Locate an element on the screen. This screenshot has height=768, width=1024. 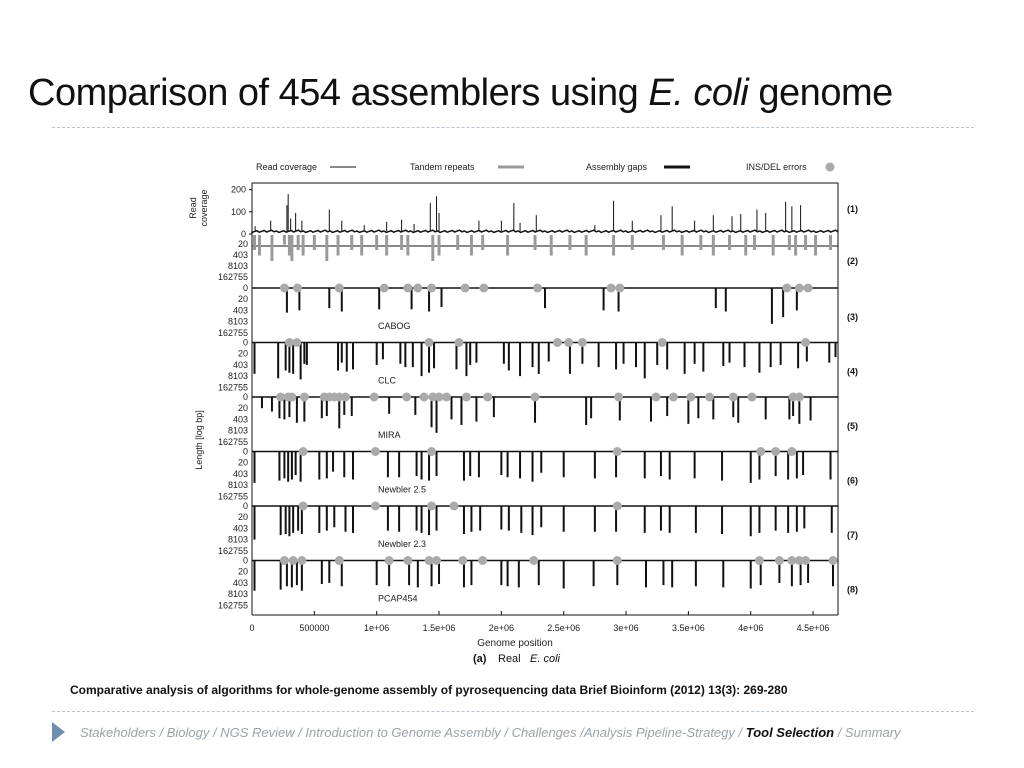
coverage-axis-label-line: coverage is located at coordinates (204, 207).